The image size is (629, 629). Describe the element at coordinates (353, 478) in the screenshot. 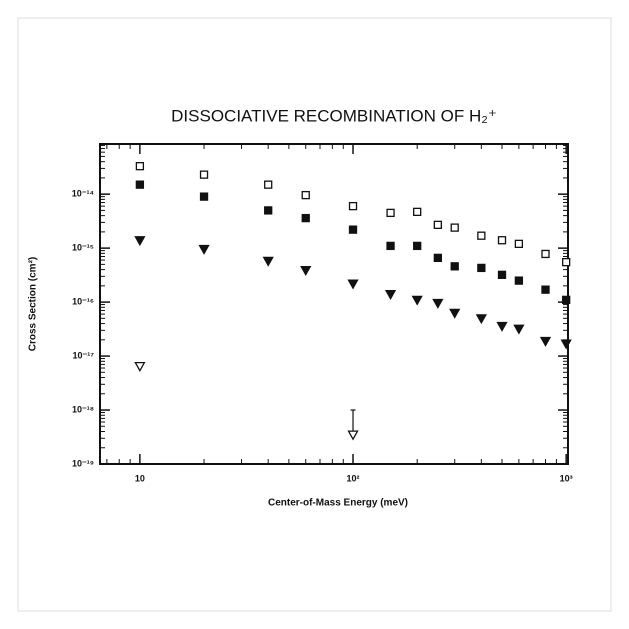

I see `x-tick-label: 10²` at that location.